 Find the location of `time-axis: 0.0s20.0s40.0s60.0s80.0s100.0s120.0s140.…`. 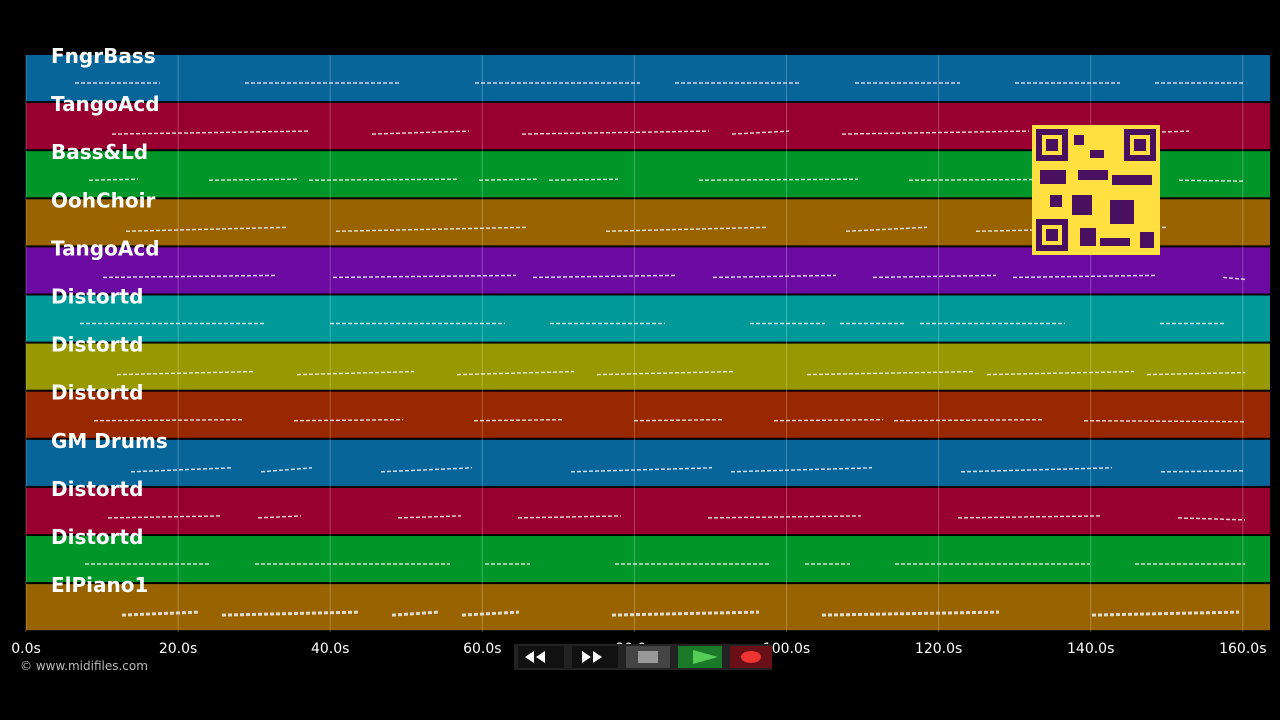

time-axis: 0.0s20.0s40.0s60.0s80.0s100.0s120.0s140.… is located at coordinates (638, 649).